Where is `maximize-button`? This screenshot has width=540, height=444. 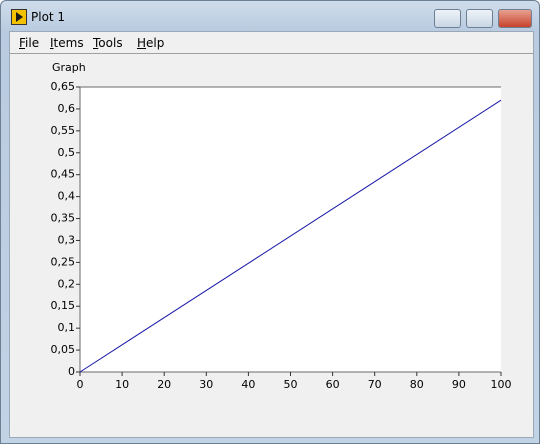
maximize-button is located at coordinates (479, 18).